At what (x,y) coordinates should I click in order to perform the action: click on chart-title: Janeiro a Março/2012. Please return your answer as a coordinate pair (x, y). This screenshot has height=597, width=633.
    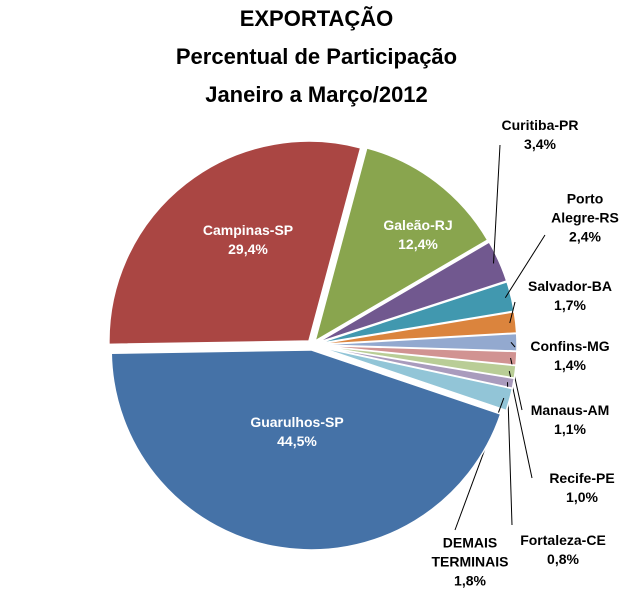
    Looking at the image, I should click on (316, 94).